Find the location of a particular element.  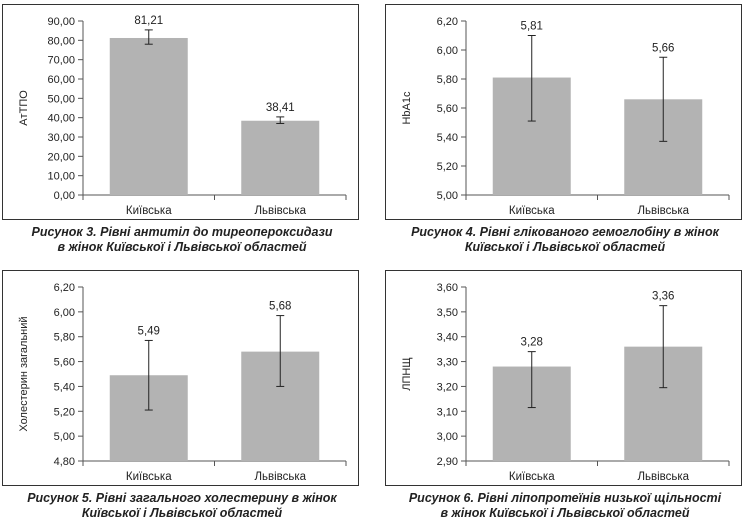

y-tick-label: 3,40 is located at coordinates (447, 338).